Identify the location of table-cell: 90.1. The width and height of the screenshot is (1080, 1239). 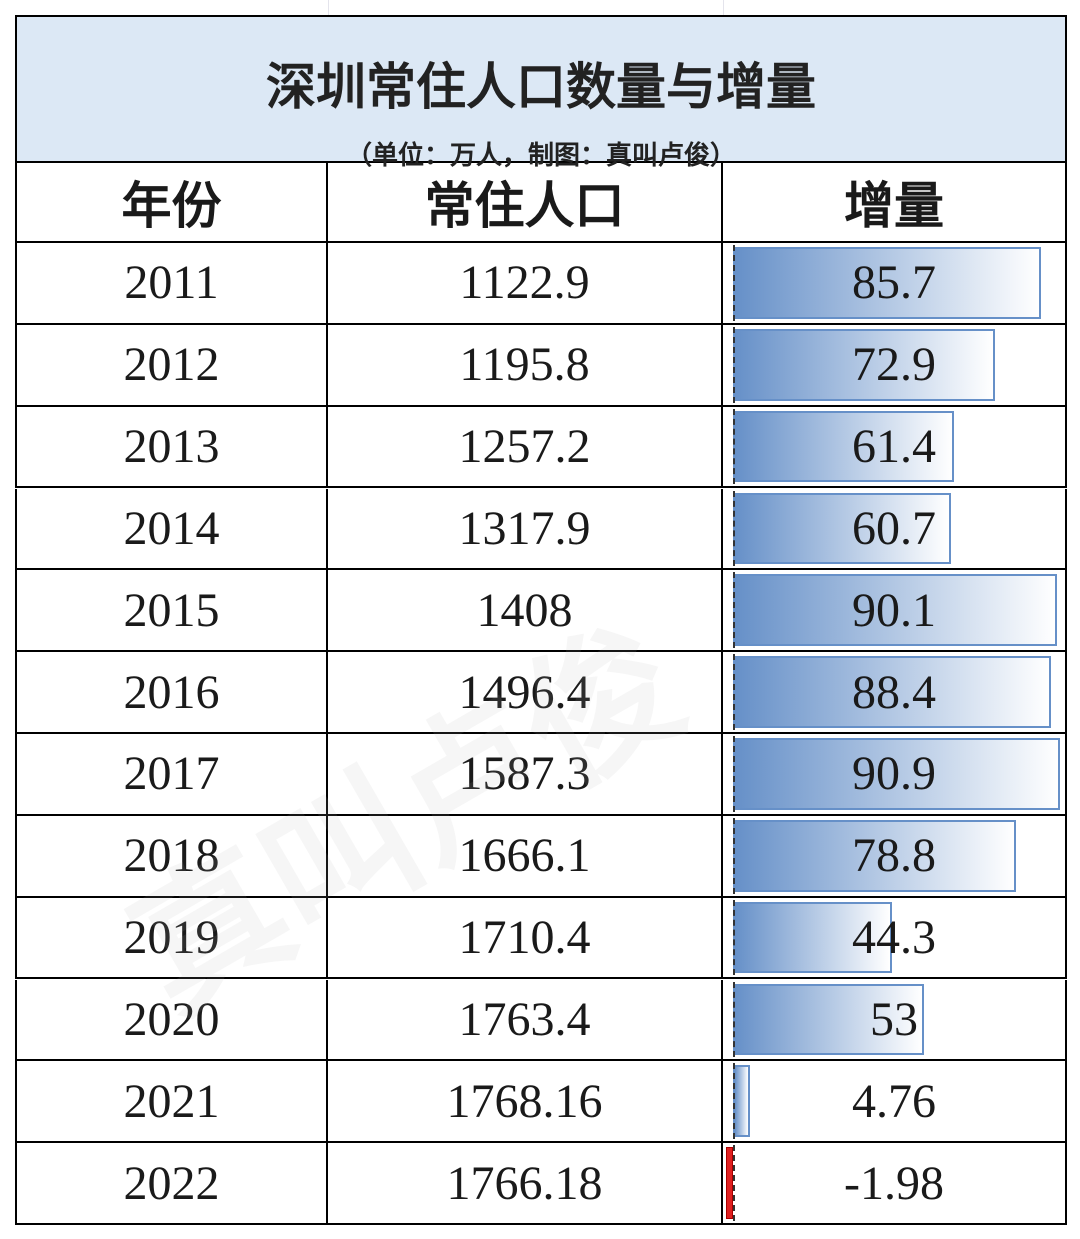
(895, 611).